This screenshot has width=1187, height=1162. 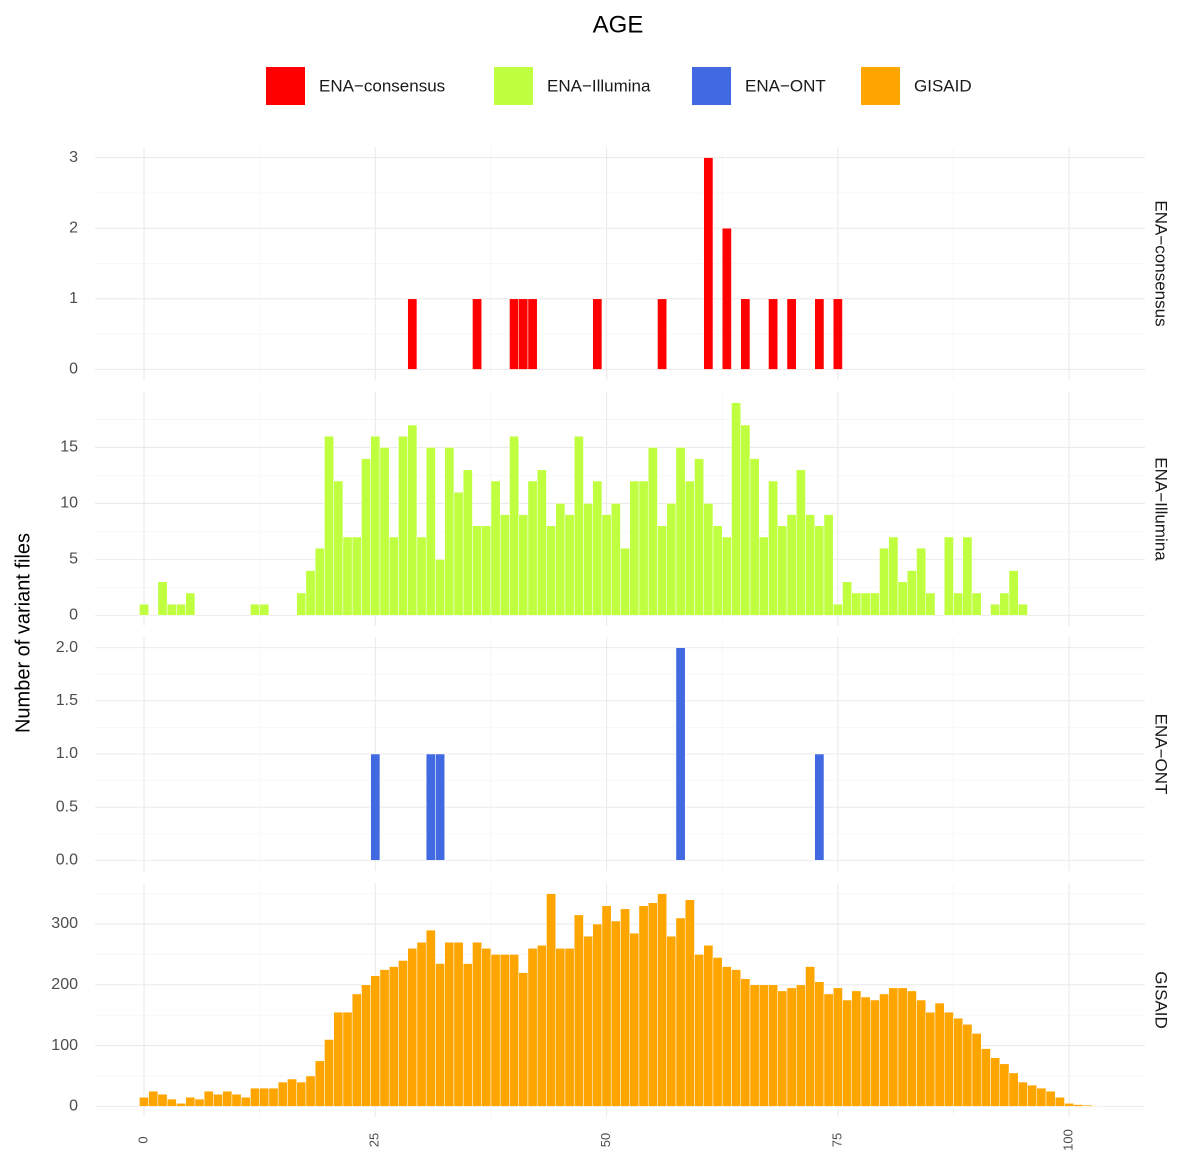 I want to click on y-tick-label: 0.5, so click(x=67, y=806).